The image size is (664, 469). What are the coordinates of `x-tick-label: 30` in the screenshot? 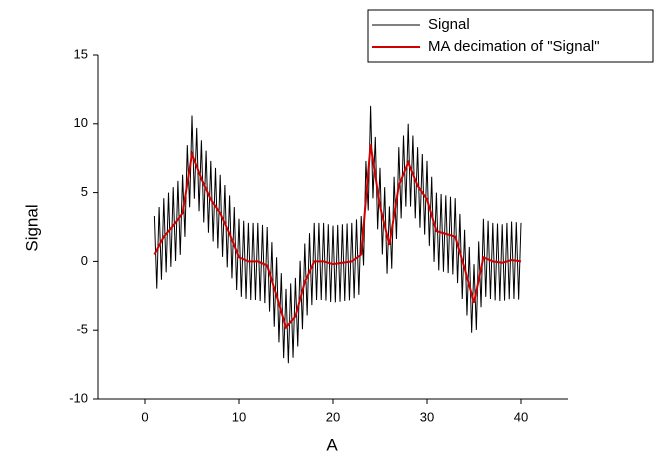 It's located at (427, 416).